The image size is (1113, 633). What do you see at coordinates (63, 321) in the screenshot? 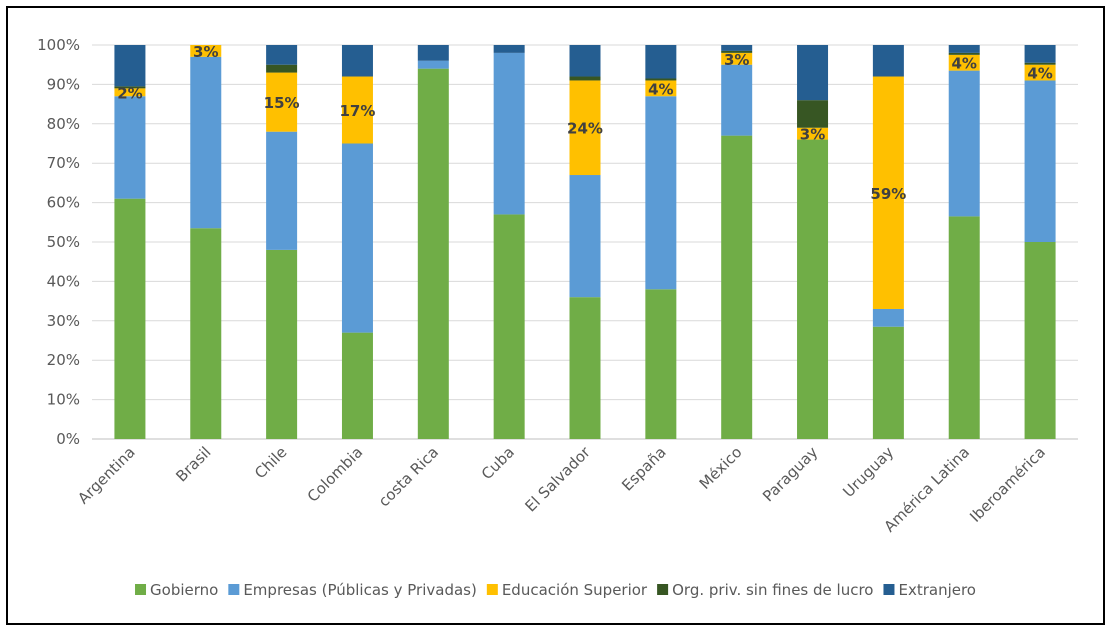
I see `y-tick-label: 30%` at bounding box center [63, 321].